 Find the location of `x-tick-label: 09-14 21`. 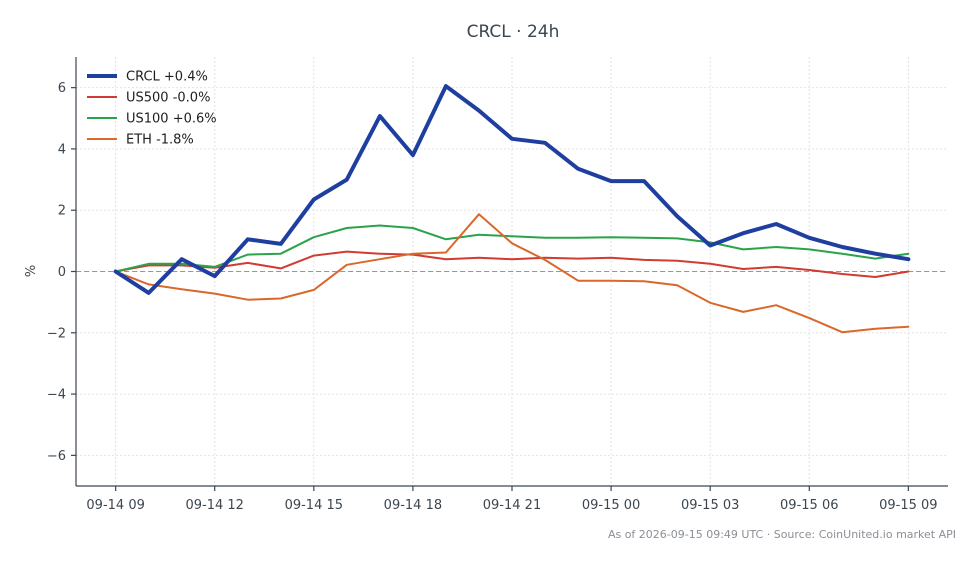

x-tick-label: 09-14 21 is located at coordinates (512, 505).